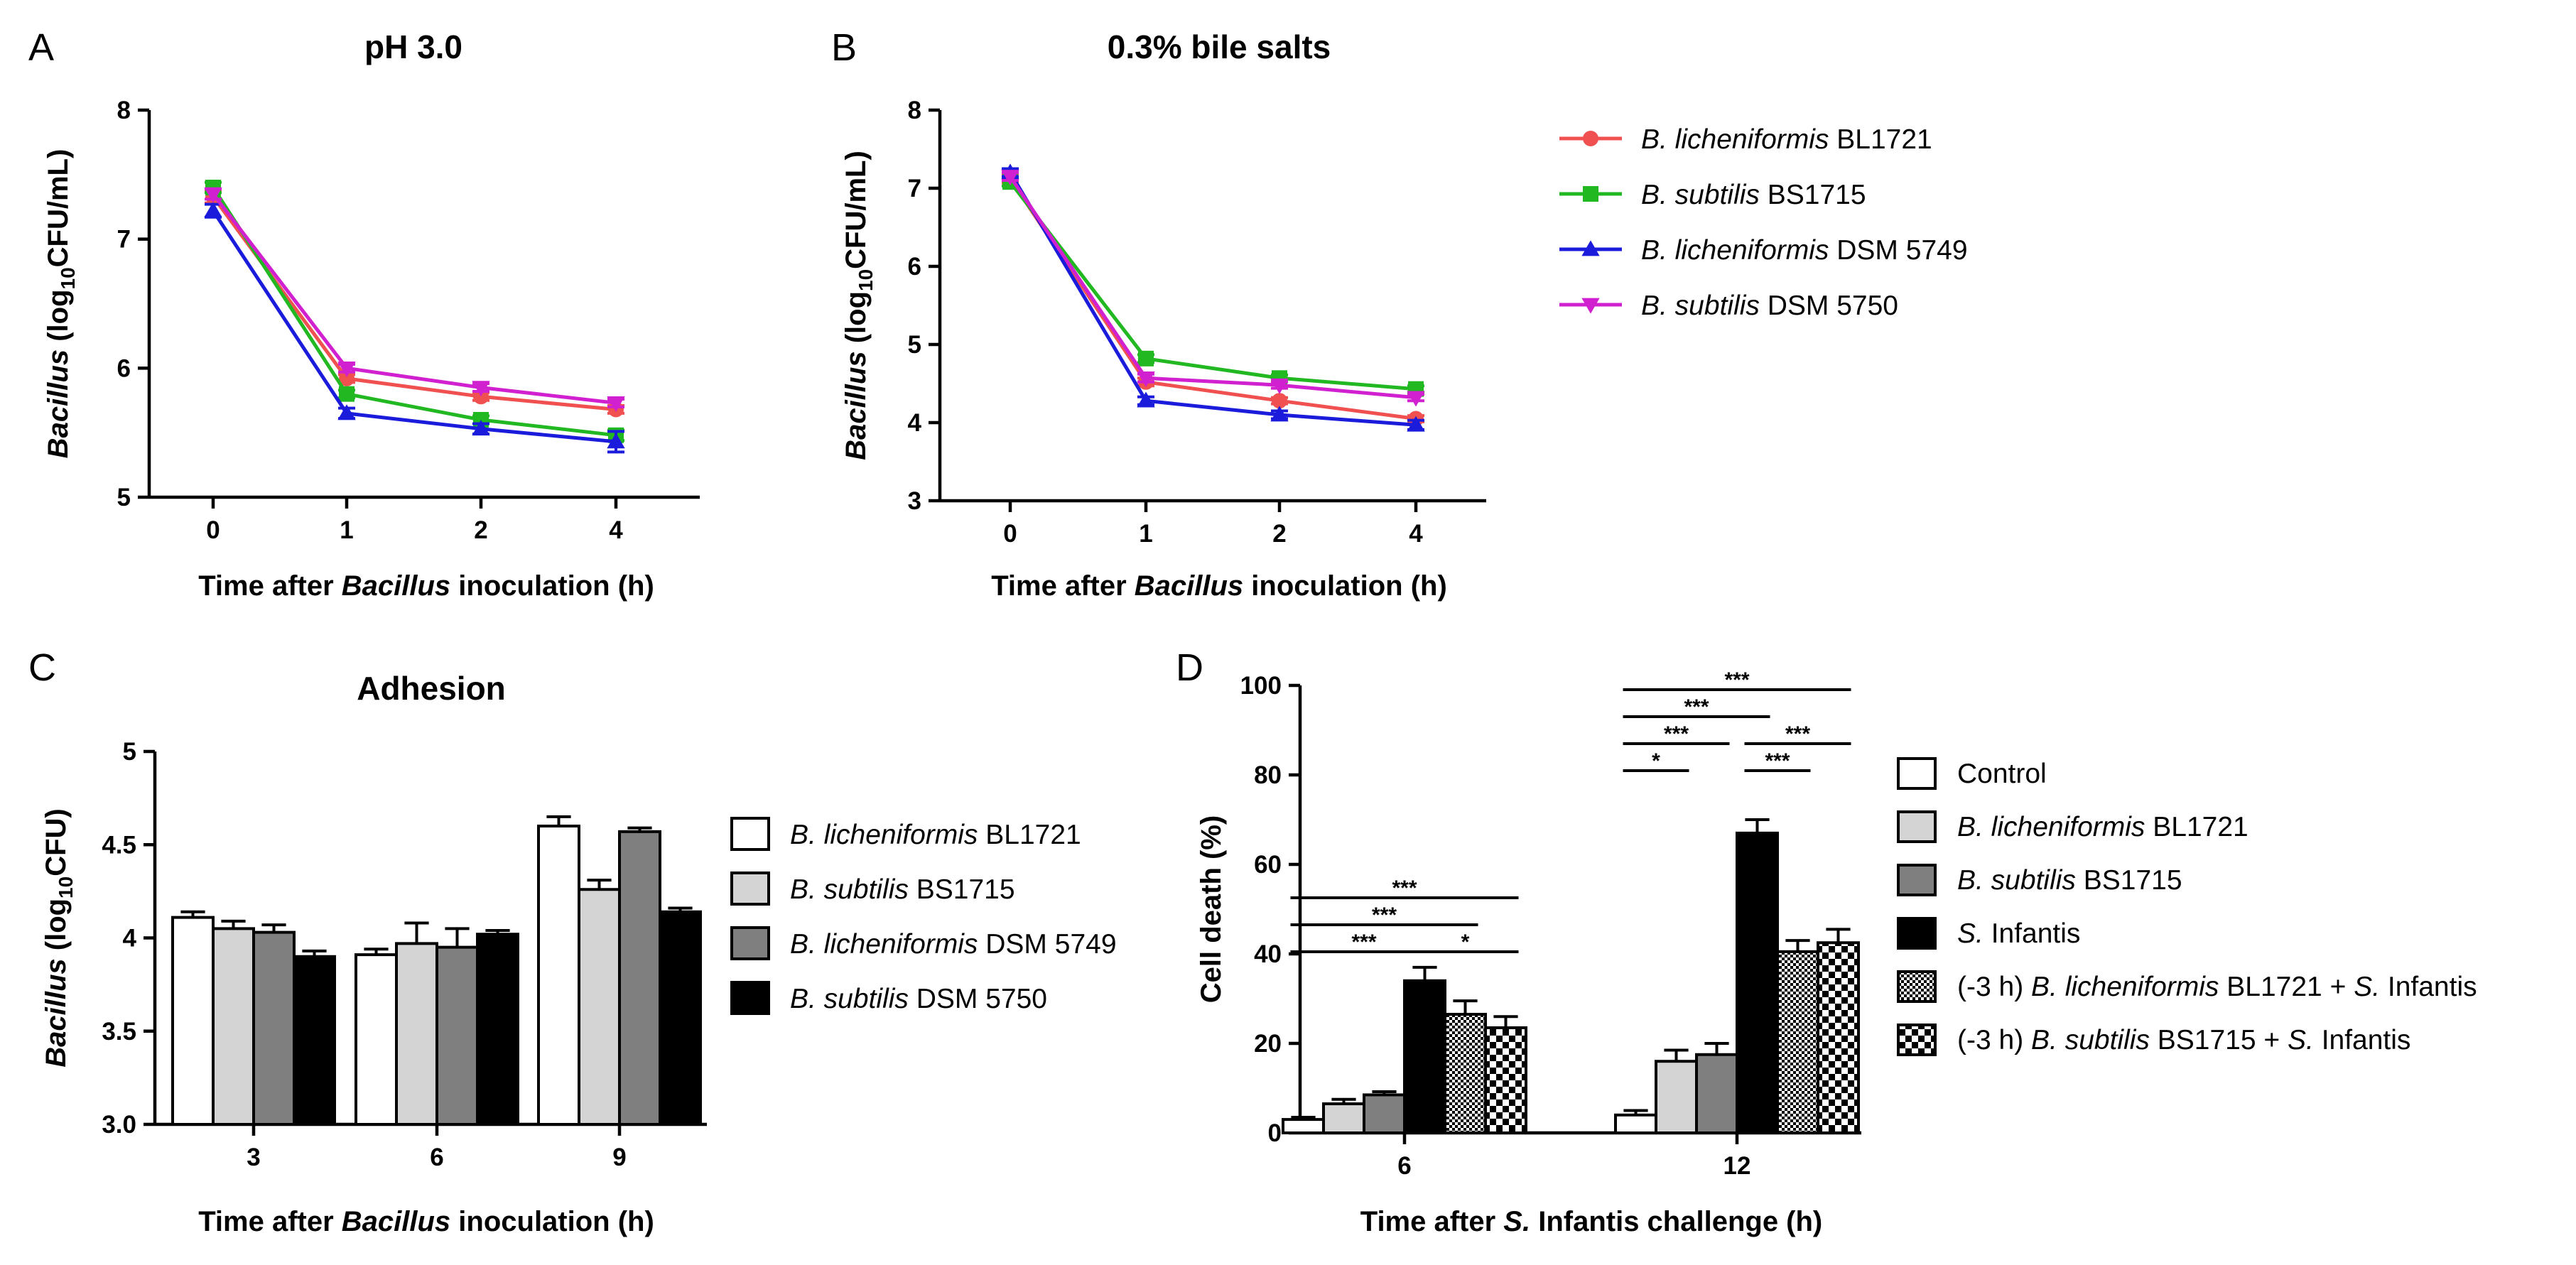 Image resolution: width=2576 pixels, height=1265 pixels. I want to click on legend-line-label: B. subtilis DSM 5750, so click(1769, 306).